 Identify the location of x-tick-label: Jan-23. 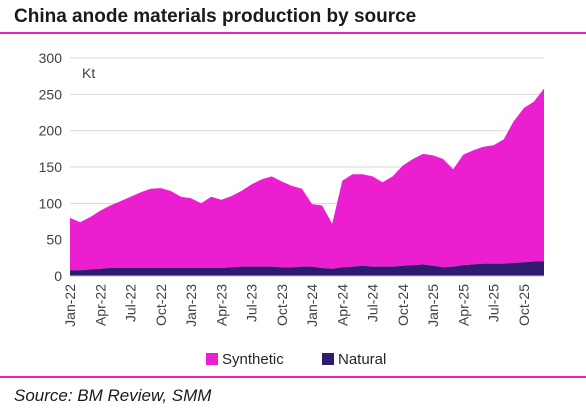
(191, 305).